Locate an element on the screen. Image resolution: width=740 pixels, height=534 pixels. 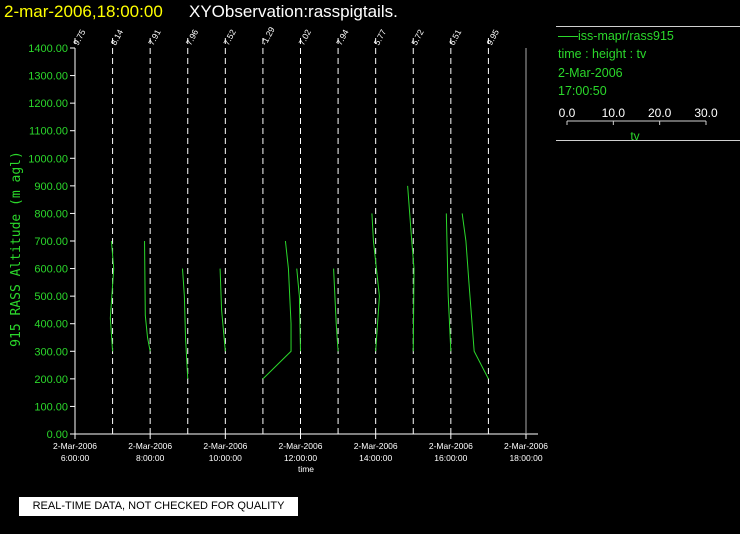
x-tick-time: 16:00:00 is located at coordinates (450, 458).